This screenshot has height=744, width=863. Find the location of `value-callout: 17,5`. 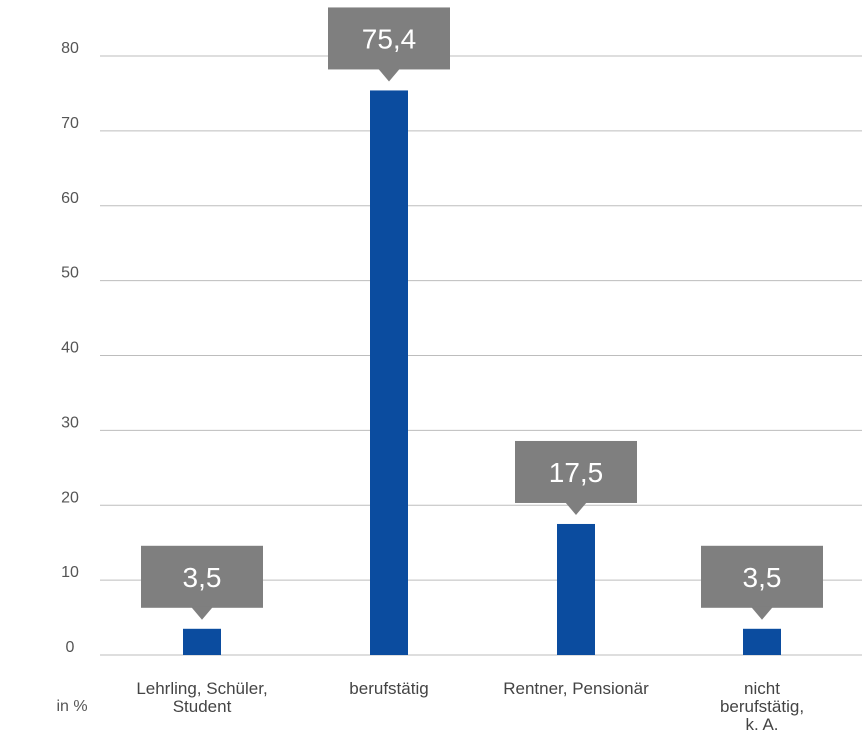

value-callout: 17,5 is located at coordinates (576, 477).